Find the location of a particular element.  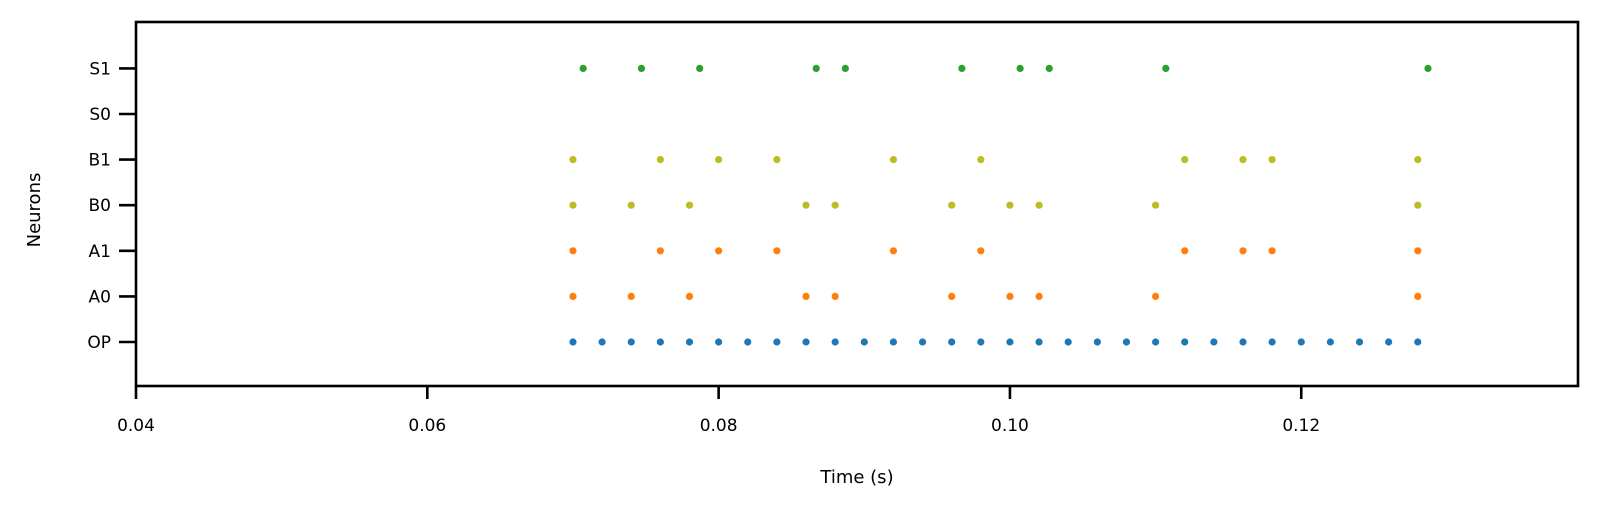

y-axis-label: Neurons is located at coordinates (34, 210).